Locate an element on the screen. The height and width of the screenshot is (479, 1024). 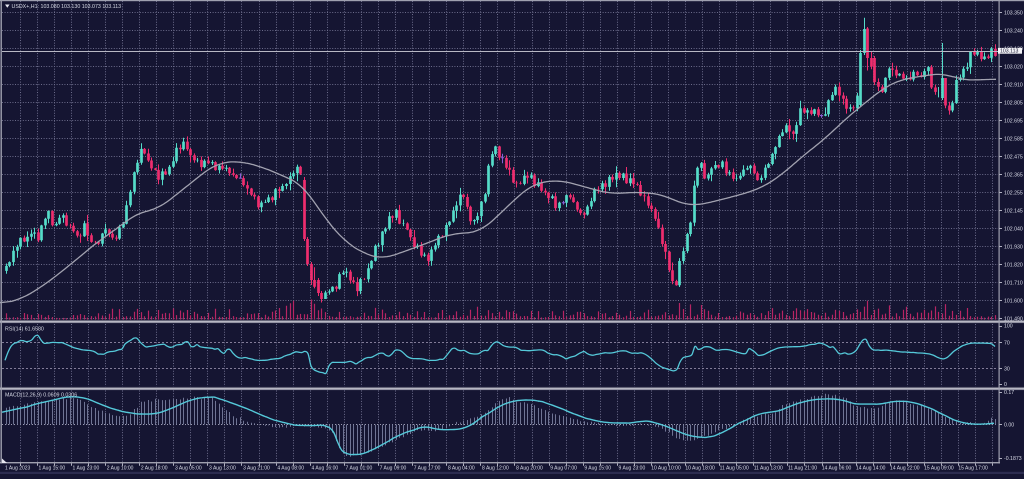
svg-text: 10 Aug 10:00 is located at coordinates (666, 469).